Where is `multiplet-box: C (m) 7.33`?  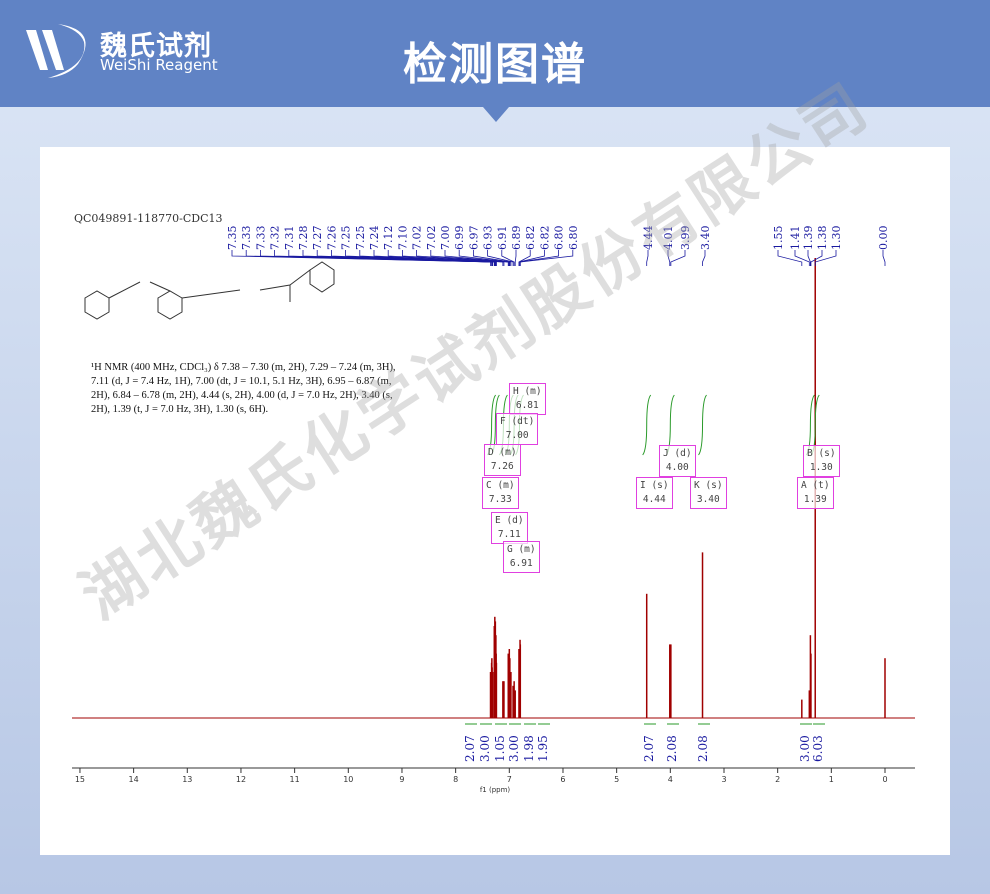 multiplet-box: C (m) 7.33 is located at coordinates (500, 493).